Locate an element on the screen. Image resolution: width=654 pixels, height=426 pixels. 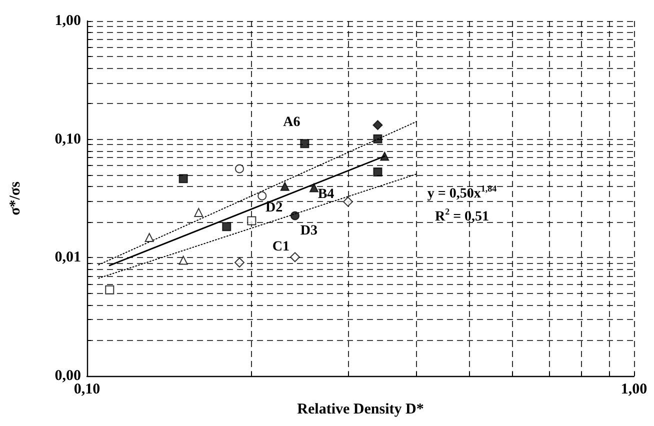
y-tick-label: 1,00 is located at coordinates (67, 21).